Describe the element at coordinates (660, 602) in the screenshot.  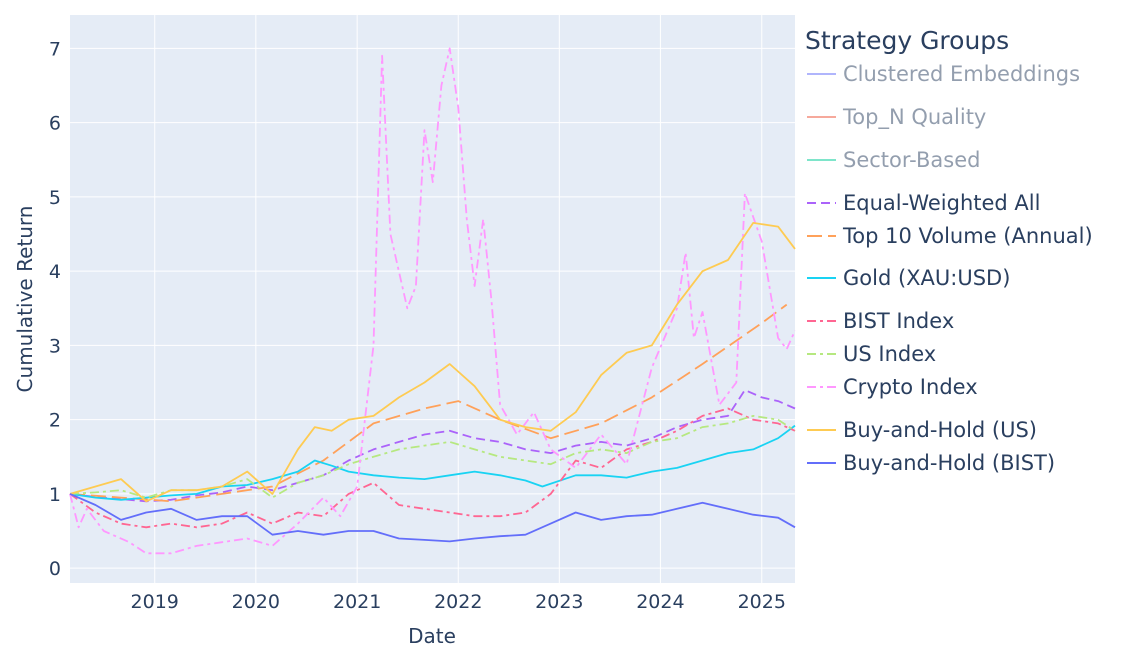
I see `x-tick-label: 2024` at that location.